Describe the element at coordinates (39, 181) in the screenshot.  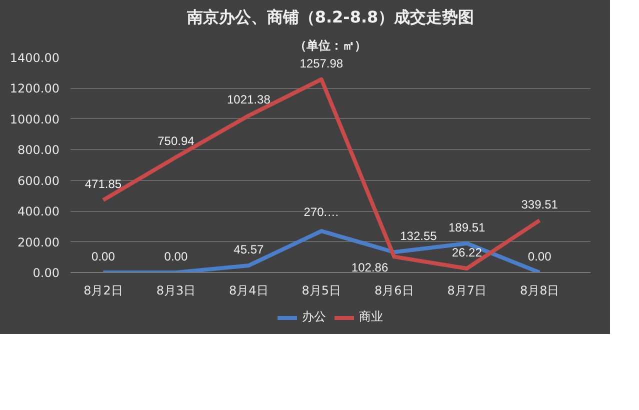
I see `y-tick-label: 600.00` at that location.